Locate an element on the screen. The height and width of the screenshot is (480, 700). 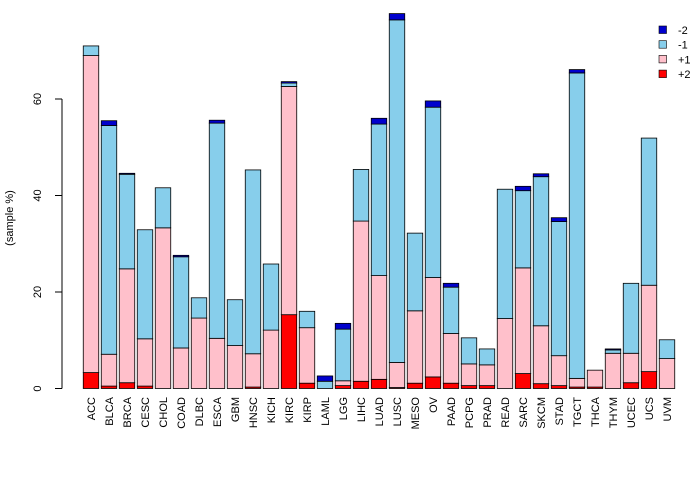
bar-KIRC--1 is located at coordinates (289, 84).